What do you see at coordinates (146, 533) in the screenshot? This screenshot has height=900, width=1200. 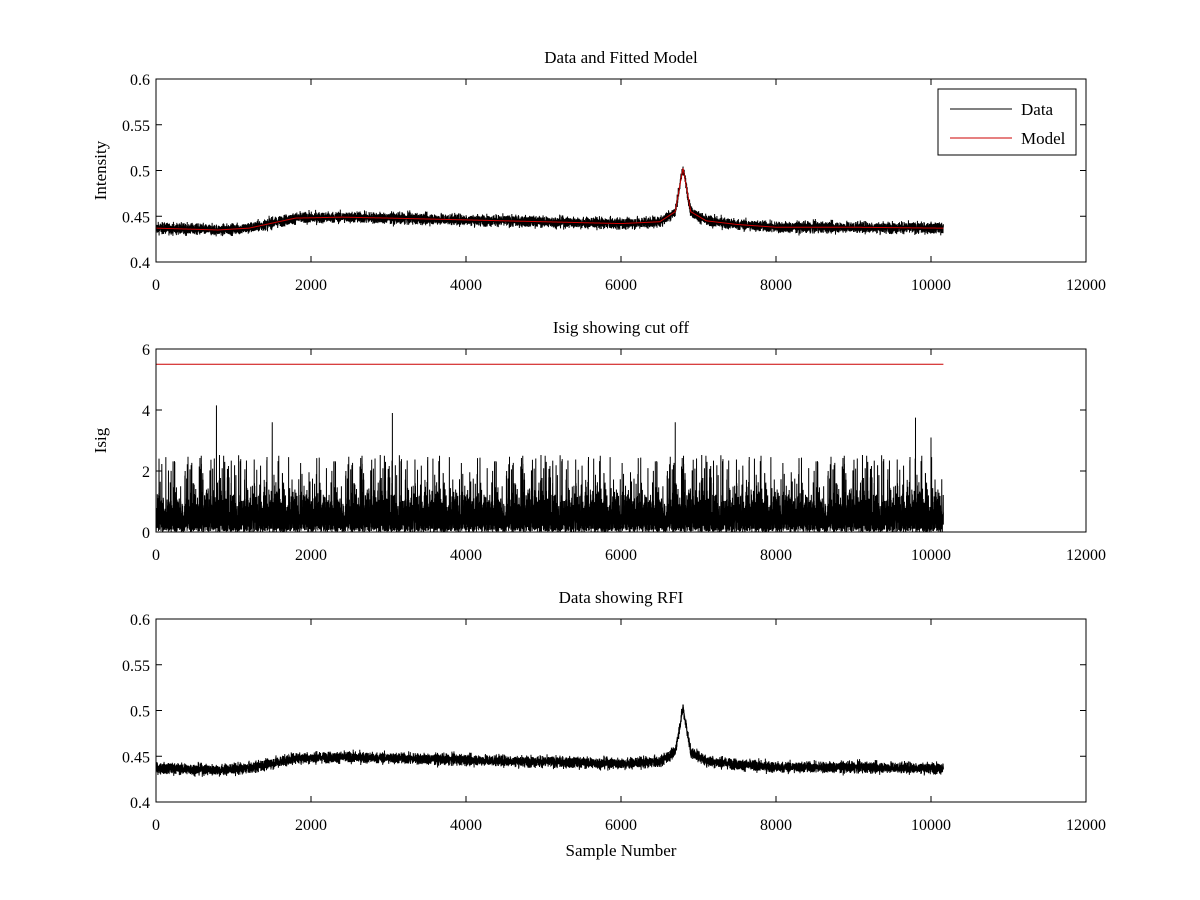 I see `y-tick-label: 0` at bounding box center [146, 533].